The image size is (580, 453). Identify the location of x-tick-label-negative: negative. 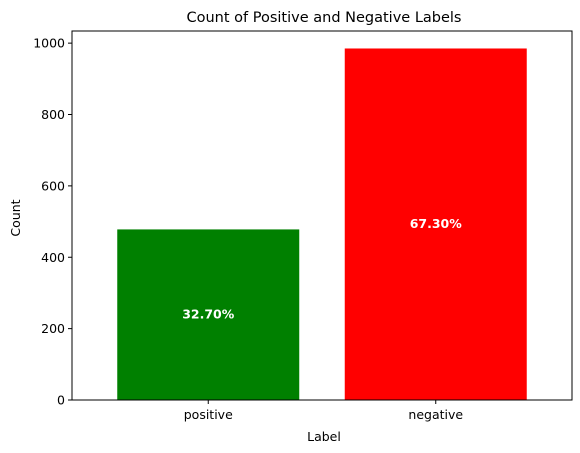
(435, 414).